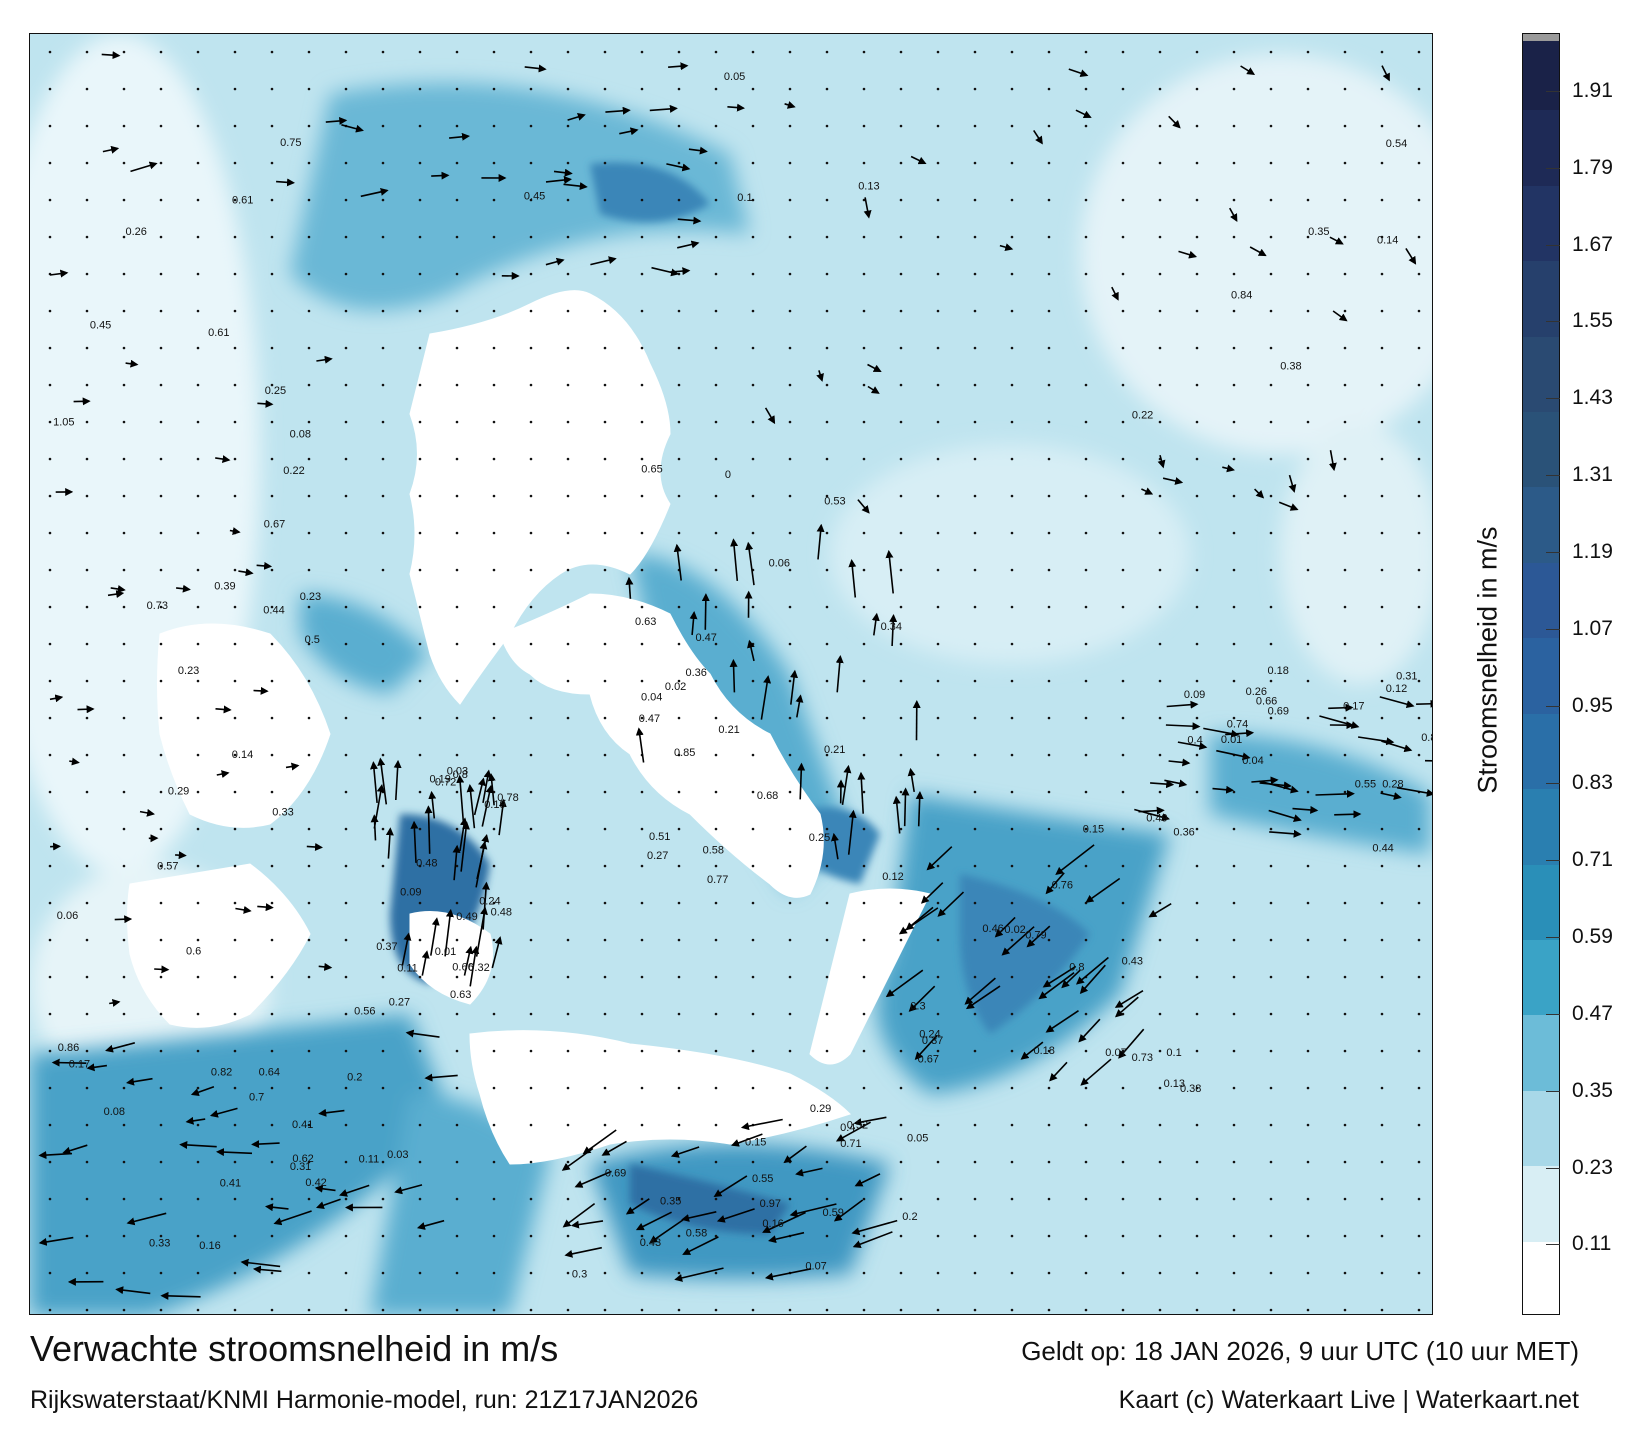 Image resolution: width=1650 pixels, height=1450 pixels. I want to click on speed-value-label: 0.35, so click(670, 1202).